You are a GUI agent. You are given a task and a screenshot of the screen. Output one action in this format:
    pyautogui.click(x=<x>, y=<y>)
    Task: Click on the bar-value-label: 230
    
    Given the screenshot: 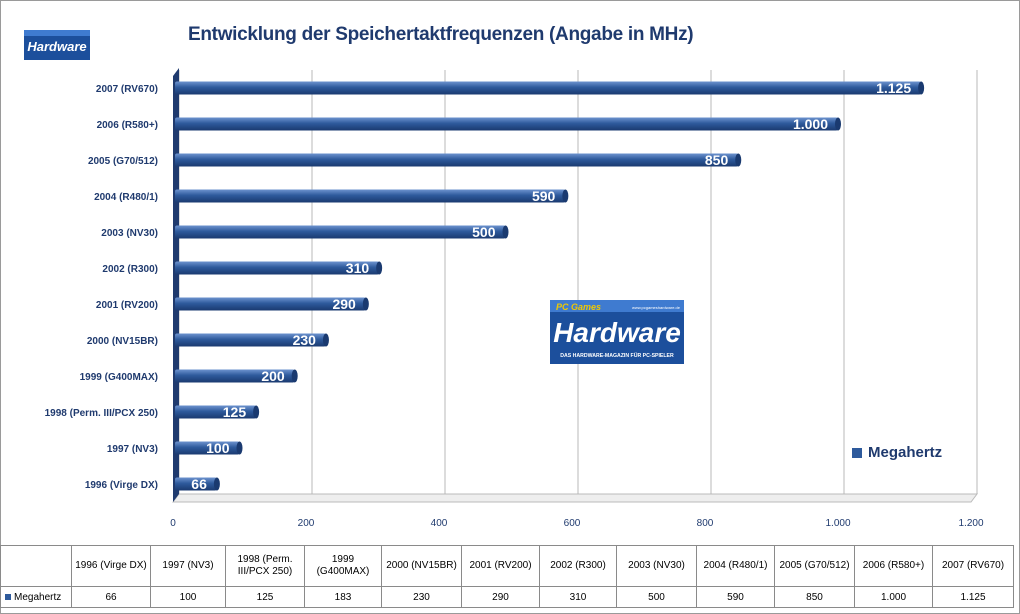 What is the action you would take?
    pyautogui.click(x=305, y=340)
    